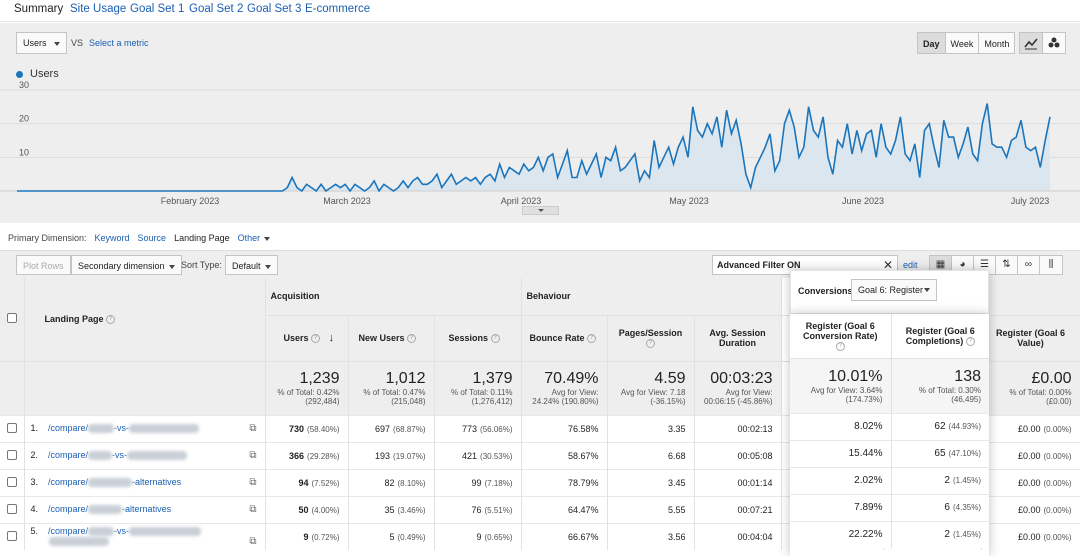 Image resolution: width=1080 pixels, height=556 pixels. I want to click on col-conversion-rate-head: Register (Goal 6 Conversion Rate)?, so click(841, 336).